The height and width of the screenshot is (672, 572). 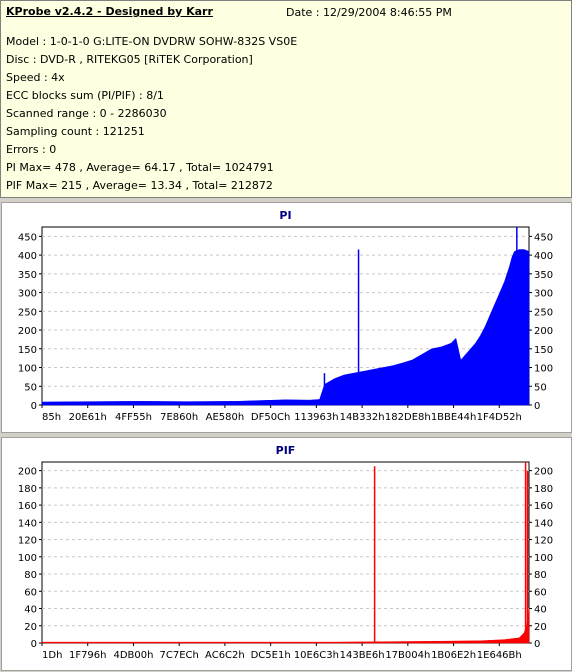 I want to click on pi-xtick-label: AE580h, so click(x=225, y=417).